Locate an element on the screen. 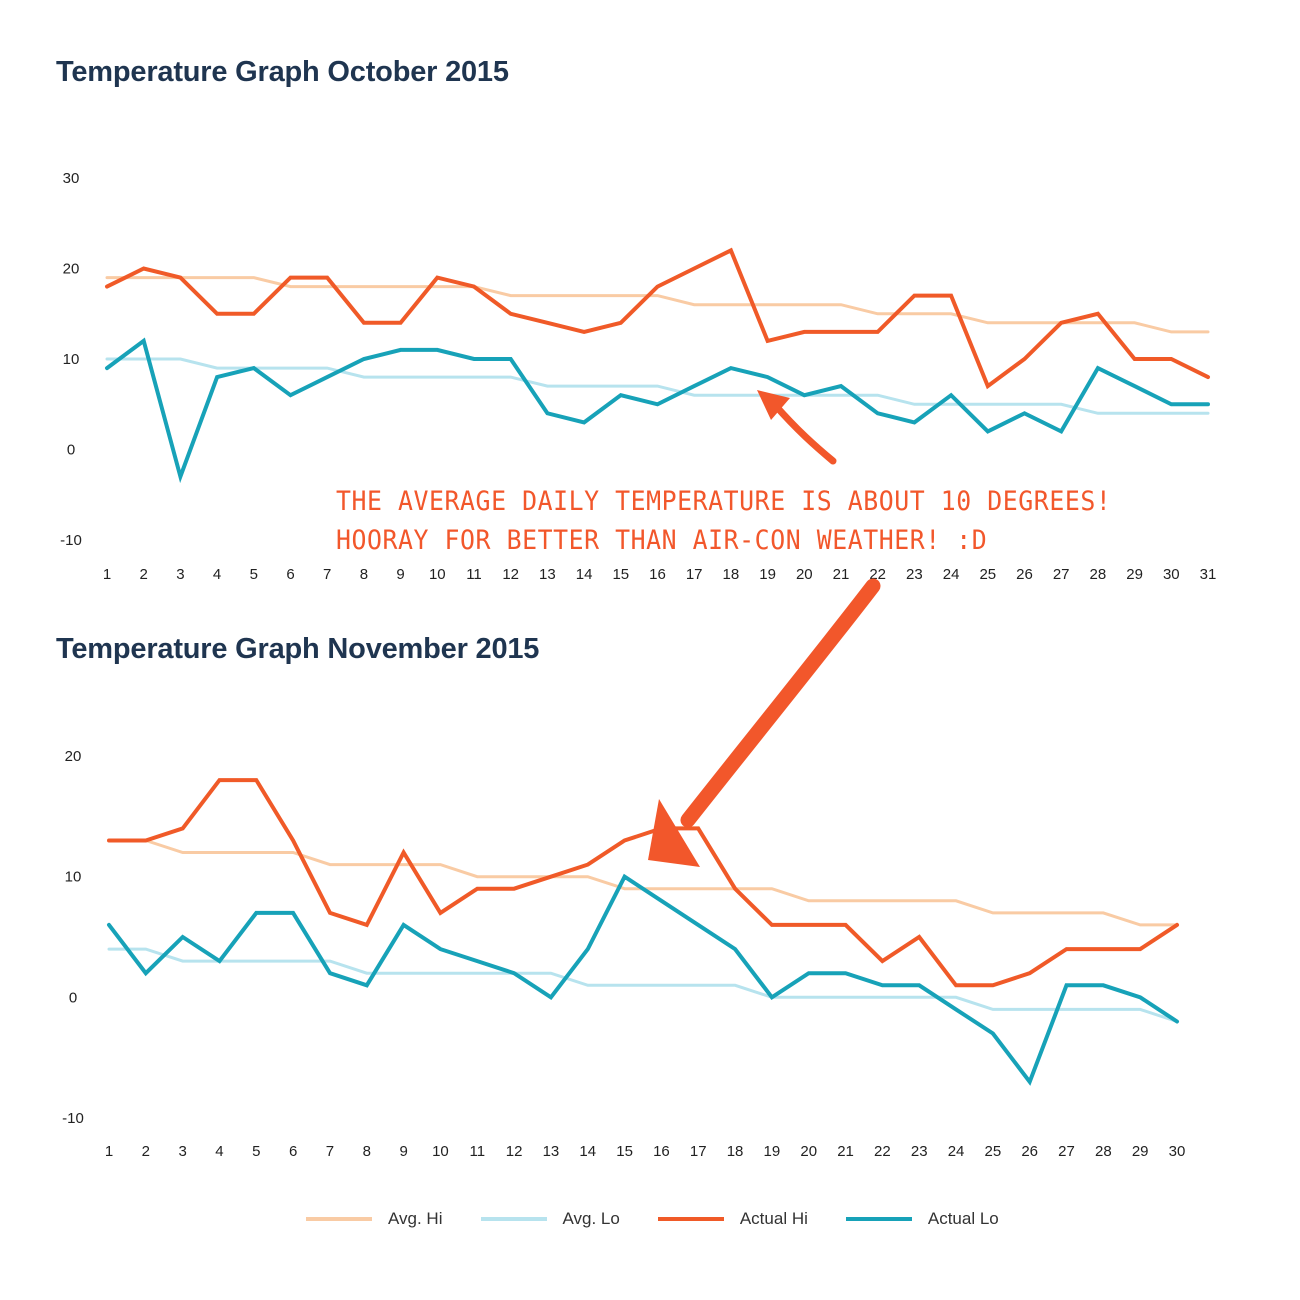 This screenshot has height=1300, width=1300. october-x-tick-label: 1 is located at coordinates (107, 574).